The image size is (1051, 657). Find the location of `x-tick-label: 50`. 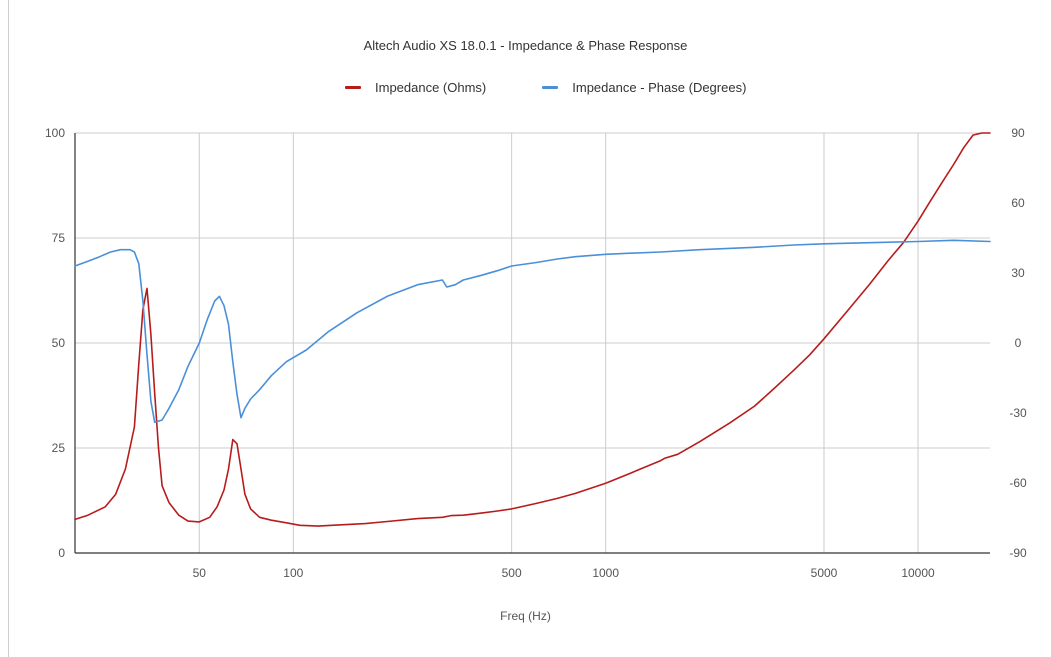

x-tick-label: 50 is located at coordinates (200, 573).